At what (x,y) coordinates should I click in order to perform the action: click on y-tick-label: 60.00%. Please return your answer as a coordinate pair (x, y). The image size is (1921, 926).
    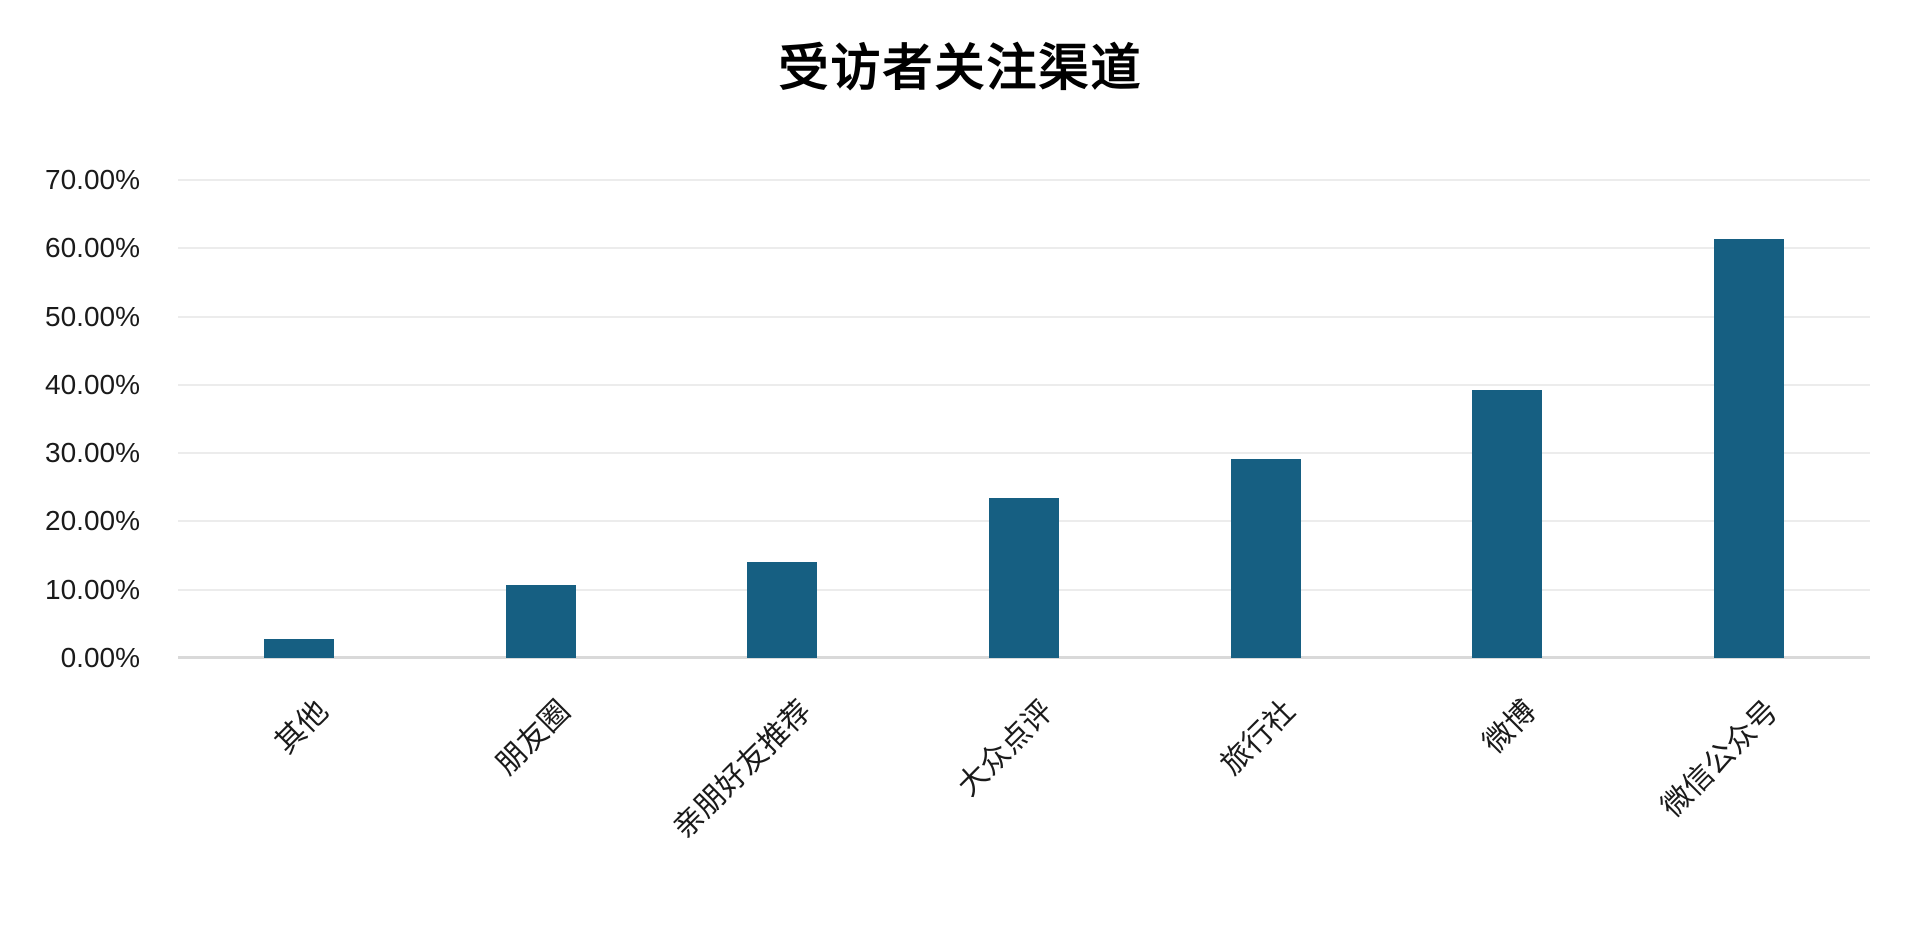
    Looking at the image, I should click on (92, 248).